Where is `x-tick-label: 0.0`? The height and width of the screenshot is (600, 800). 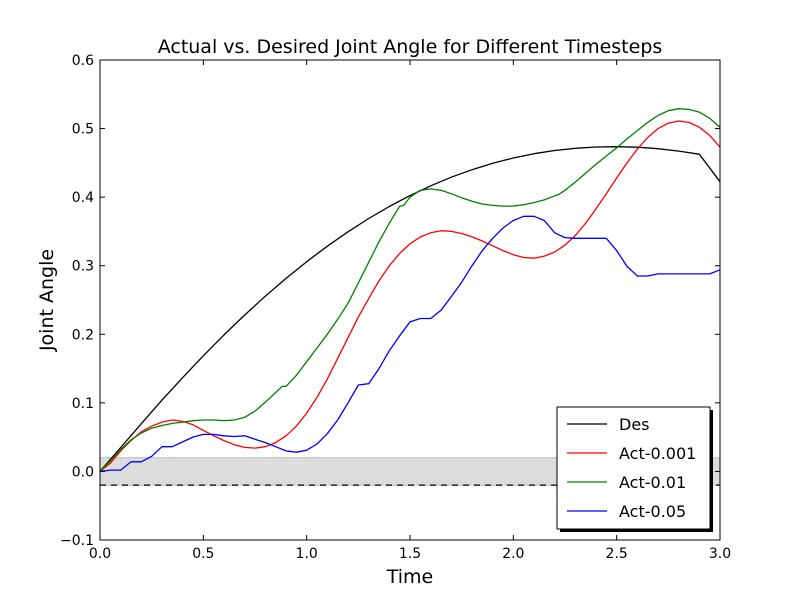 x-tick-label: 0.0 is located at coordinates (100, 554).